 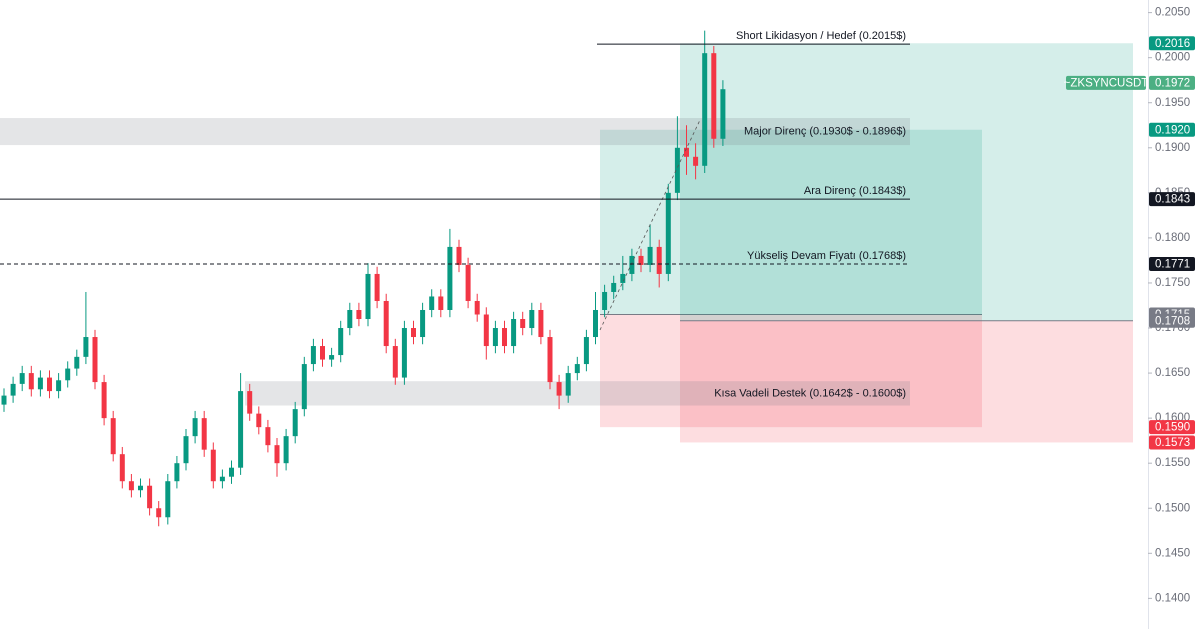 What do you see at coordinates (1172, 463) in the screenshot?
I see `y-tick-label: 0.1550` at bounding box center [1172, 463].